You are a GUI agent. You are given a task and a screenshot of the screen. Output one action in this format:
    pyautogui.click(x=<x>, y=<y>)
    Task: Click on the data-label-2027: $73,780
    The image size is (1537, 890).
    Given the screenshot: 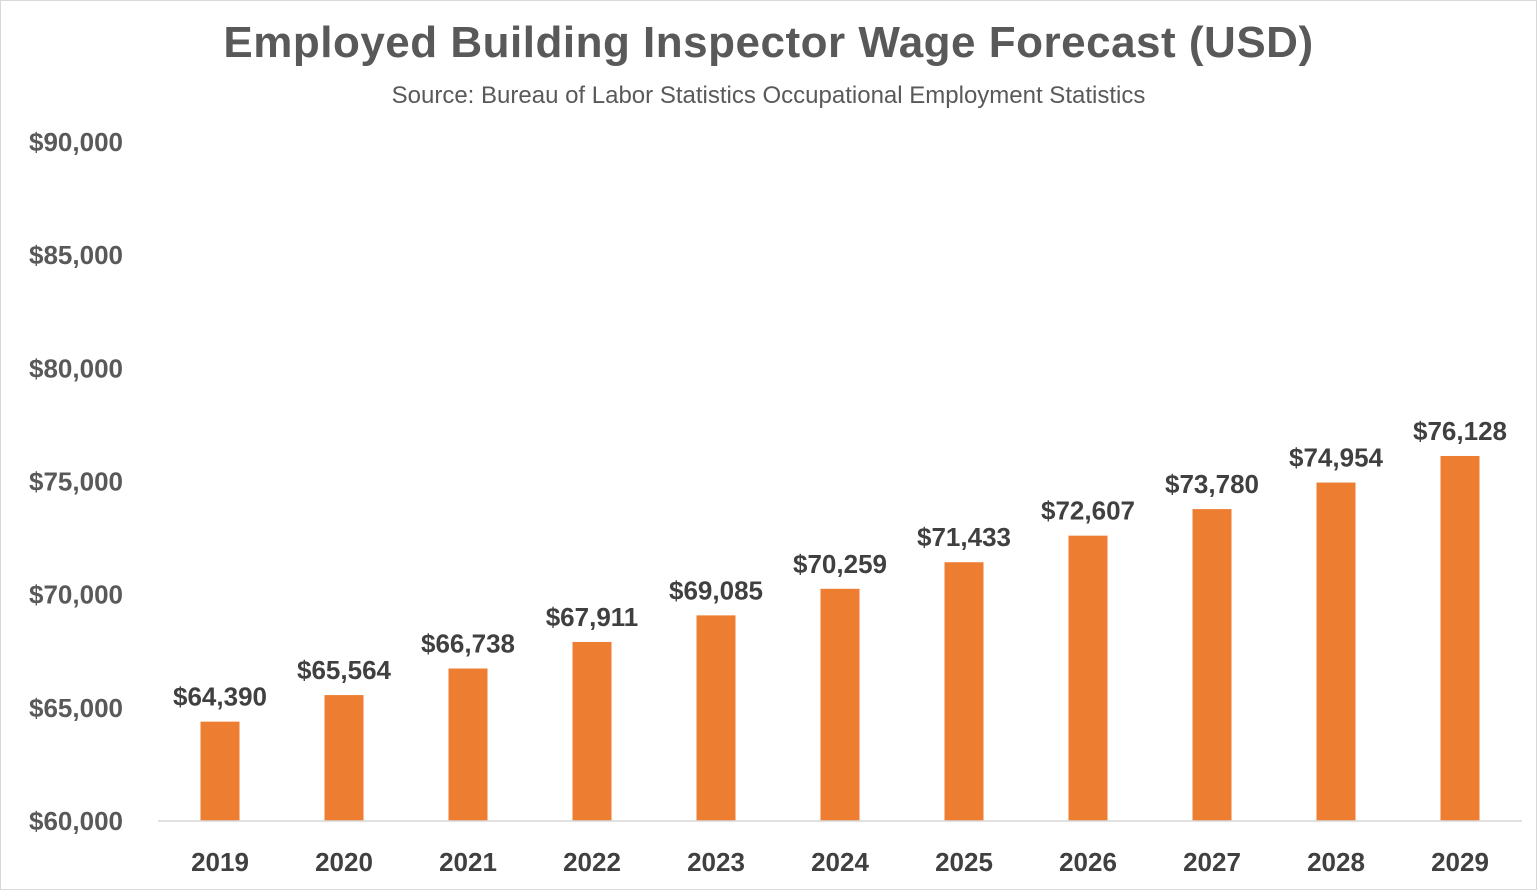 What is the action you would take?
    pyautogui.click(x=1212, y=484)
    